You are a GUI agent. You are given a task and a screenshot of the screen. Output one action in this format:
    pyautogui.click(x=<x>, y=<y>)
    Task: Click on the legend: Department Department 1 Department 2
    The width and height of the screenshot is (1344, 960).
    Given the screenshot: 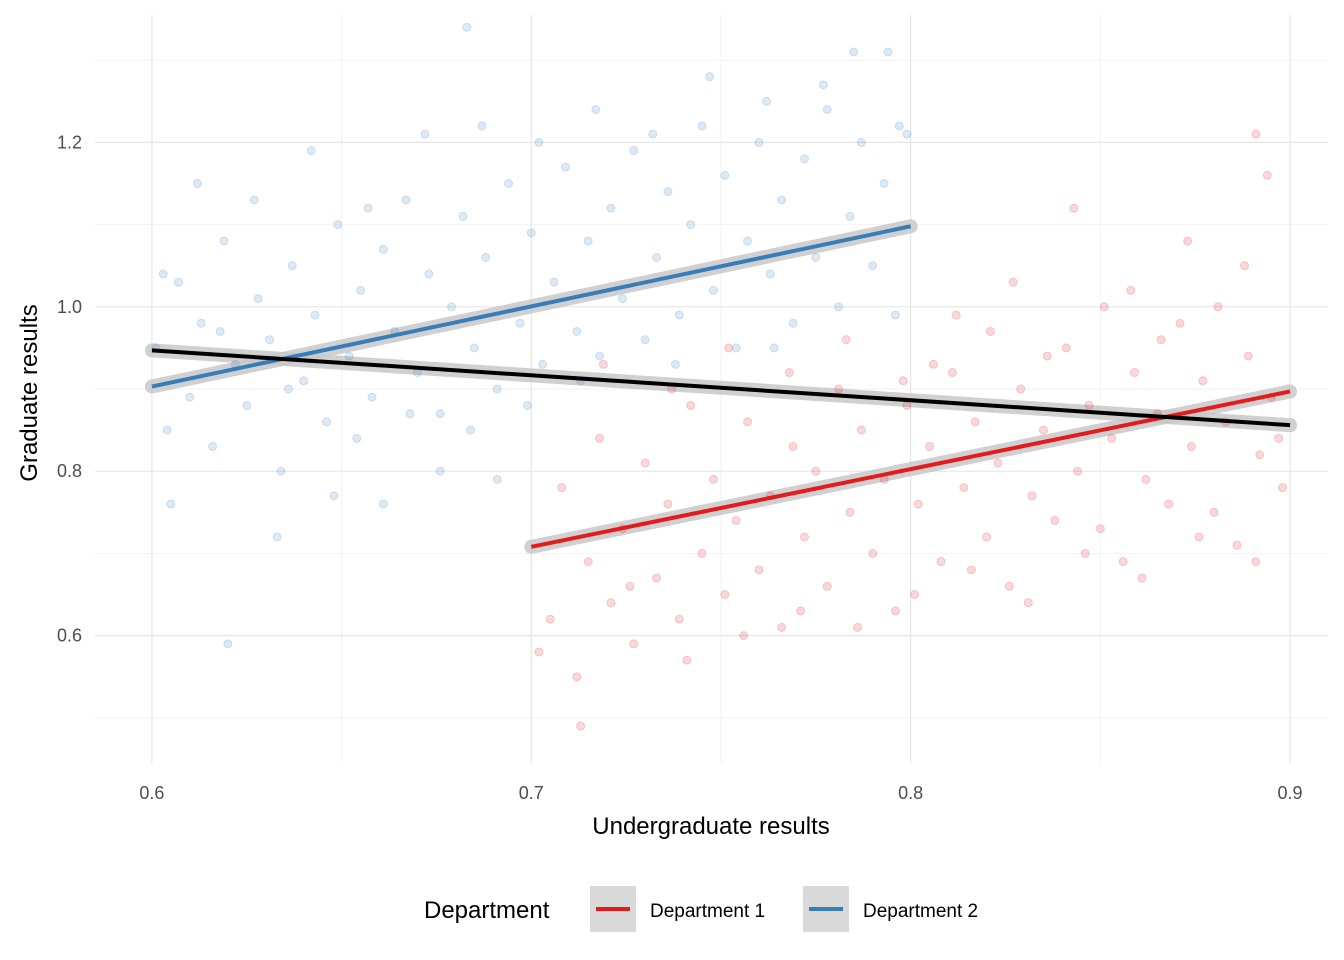 What is the action you would take?
    pyautogui.click(x=701, y=909)
    